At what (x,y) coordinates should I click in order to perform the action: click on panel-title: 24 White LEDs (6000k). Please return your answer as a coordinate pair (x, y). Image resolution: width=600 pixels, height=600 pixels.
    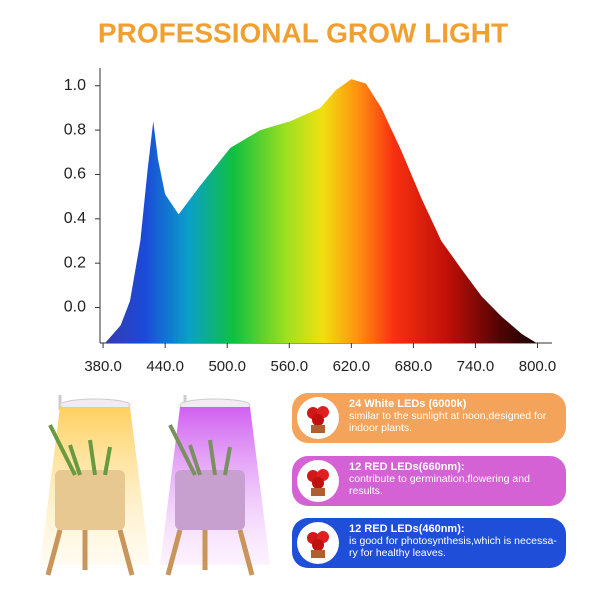
    Looking at the image, I should click on (408, 404).